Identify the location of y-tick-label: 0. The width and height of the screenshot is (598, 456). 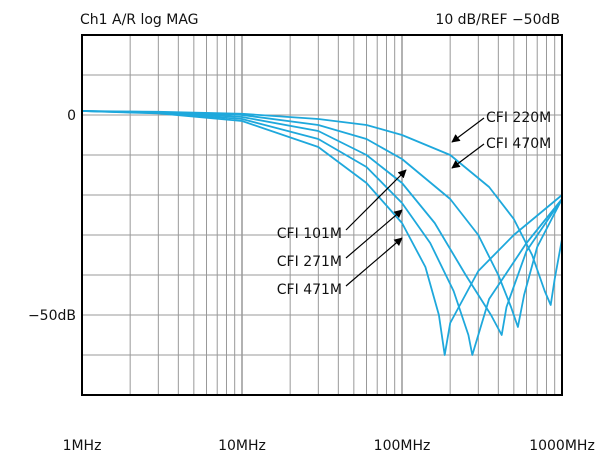
(71, 116).